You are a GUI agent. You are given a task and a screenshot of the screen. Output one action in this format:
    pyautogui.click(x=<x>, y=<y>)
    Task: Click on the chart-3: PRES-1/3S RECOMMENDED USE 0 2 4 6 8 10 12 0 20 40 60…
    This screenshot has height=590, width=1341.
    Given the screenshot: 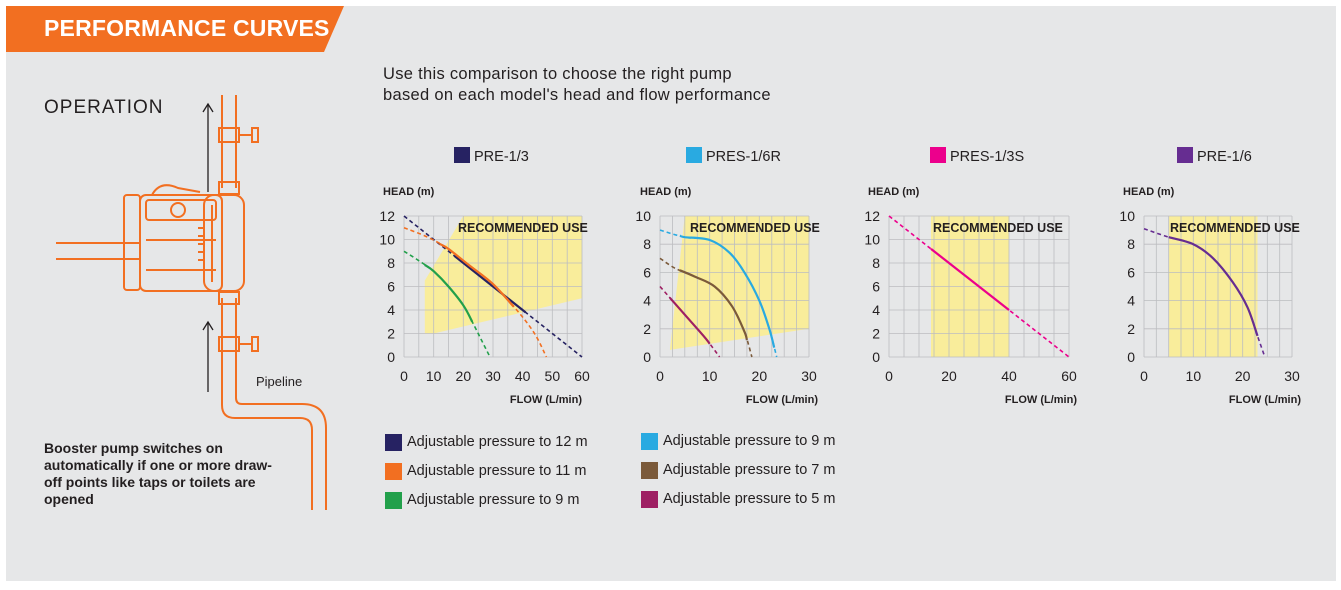 What is the action you would take?
    pyautogui.click(x=970, y=276)
    